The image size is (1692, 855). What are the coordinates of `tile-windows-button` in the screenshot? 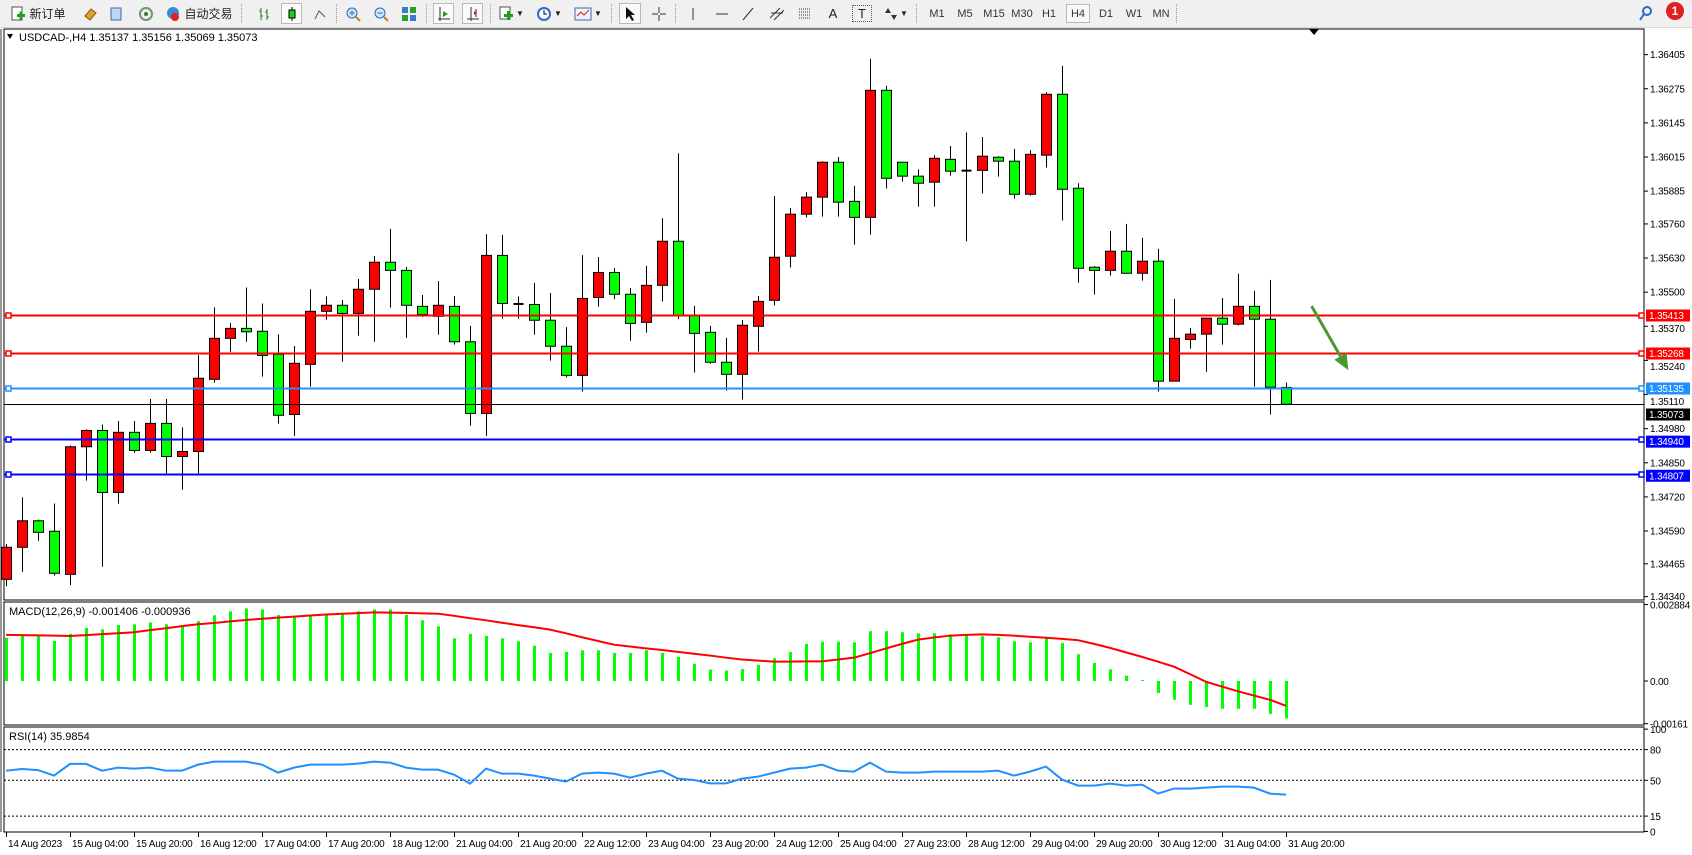 It's located at (409, 13).